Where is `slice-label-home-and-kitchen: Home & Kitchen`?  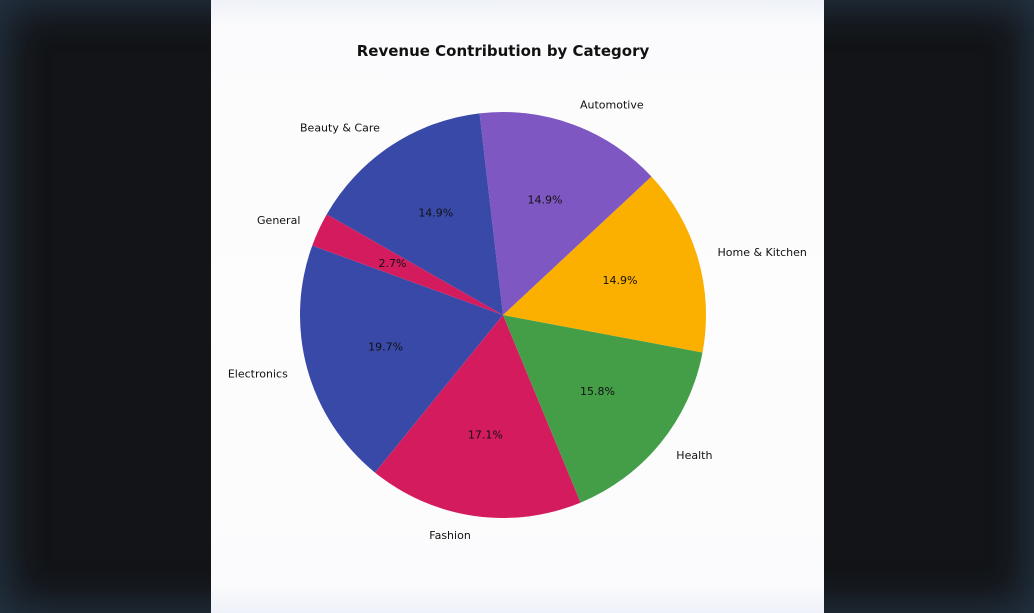
slice-label-home-and-kitchen: Home & Kitchen is located at coordinates (762, 252).